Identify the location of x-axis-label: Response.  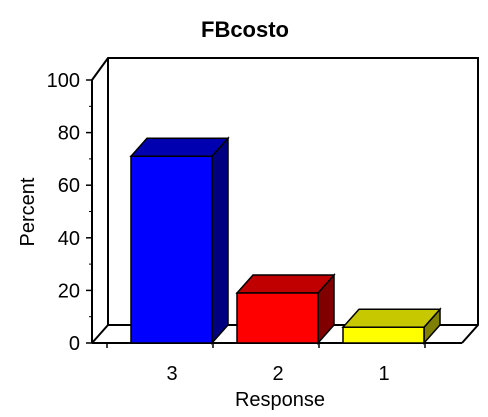
(280, 400).